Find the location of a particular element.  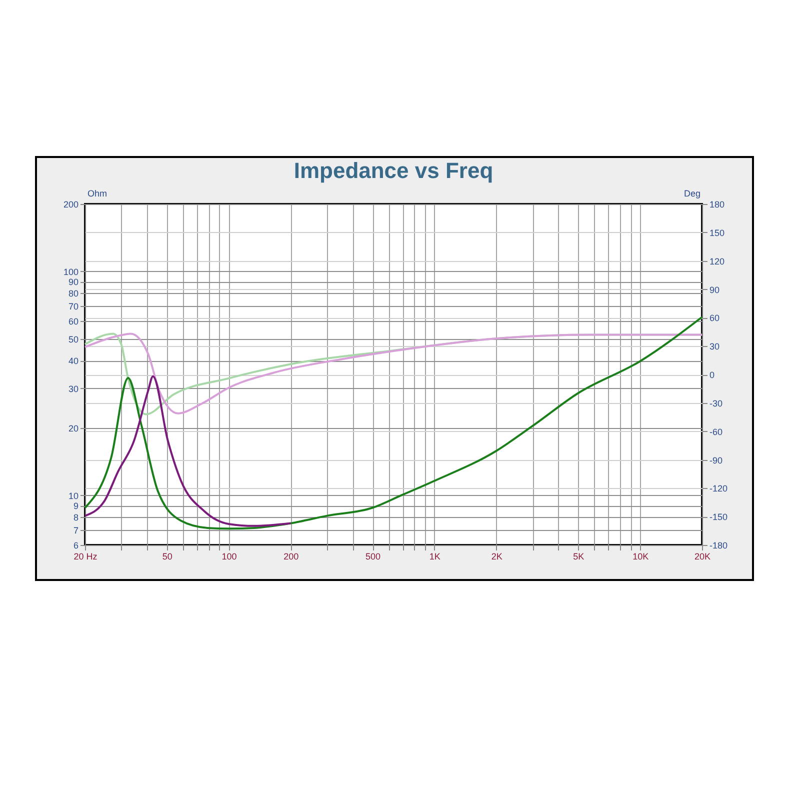

y-tick-label: 60 is located at coordinates (73, 321).